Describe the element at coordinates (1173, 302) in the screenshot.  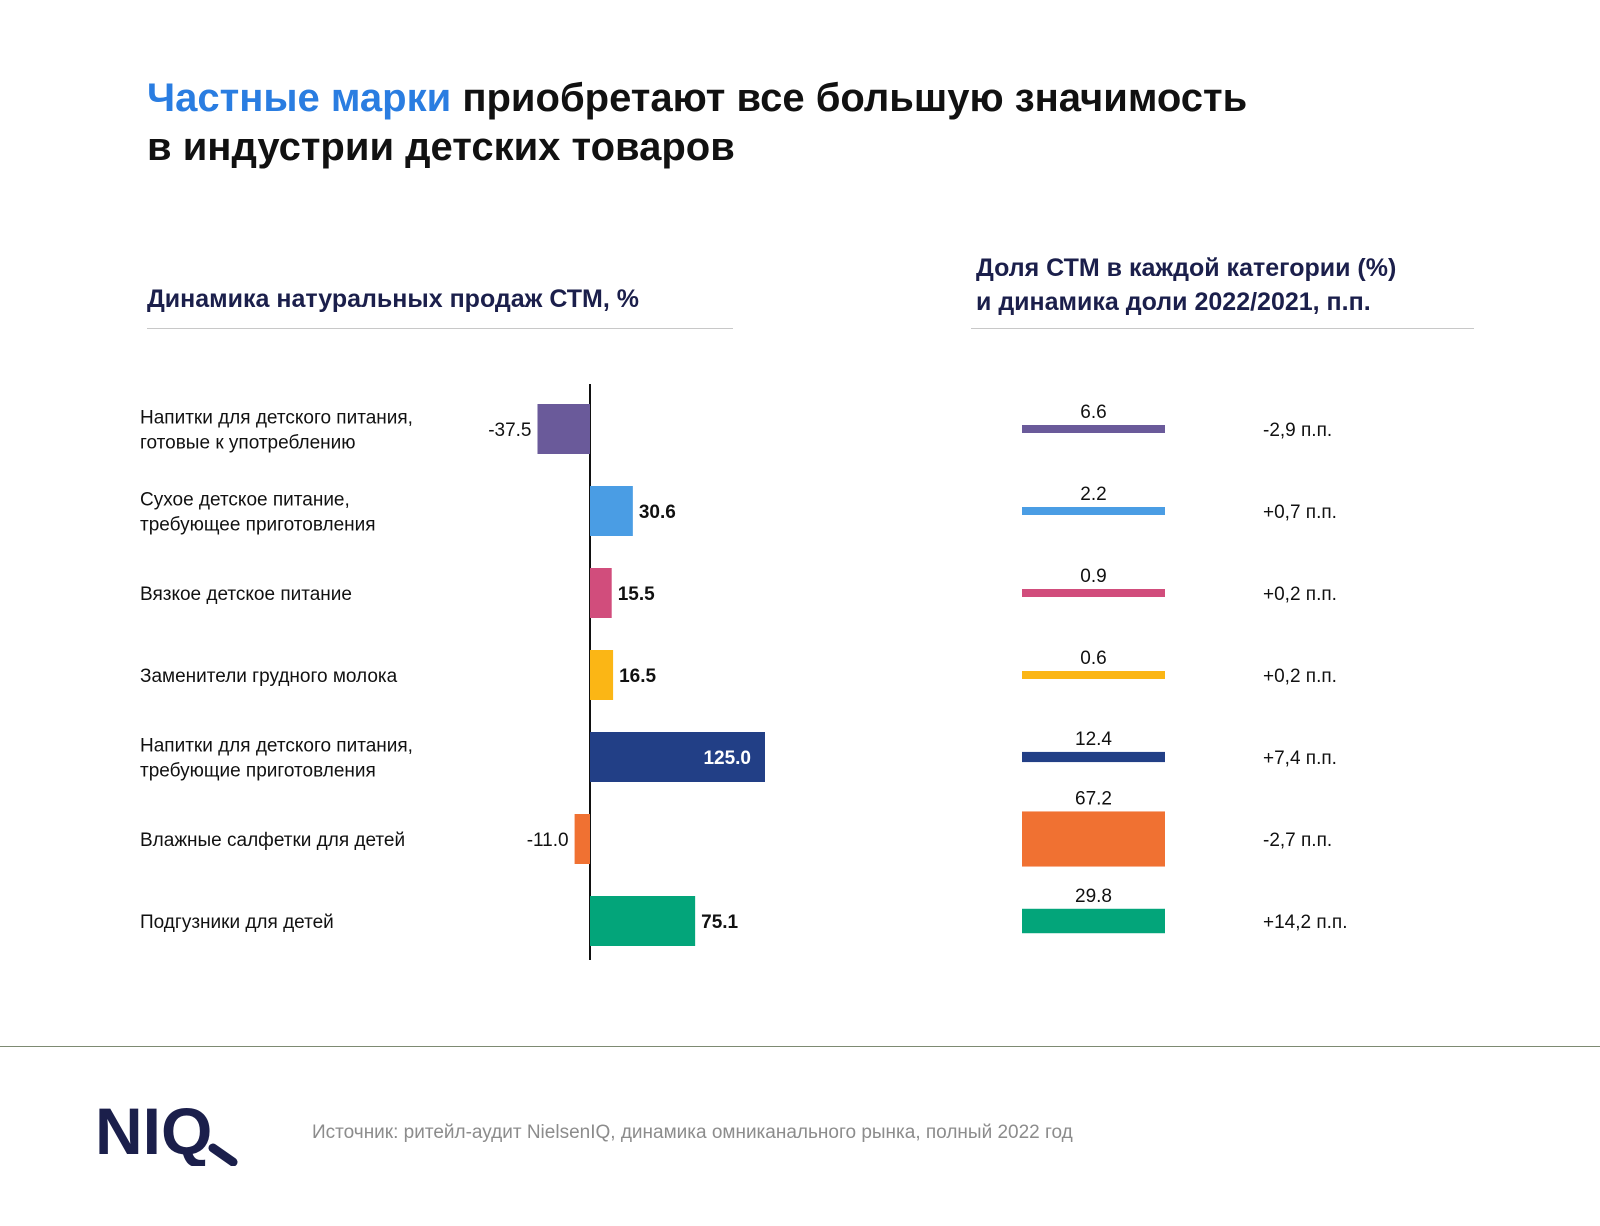
I see `right-title-line2: и динамика доли 2022/2021, п.п.` at that location.